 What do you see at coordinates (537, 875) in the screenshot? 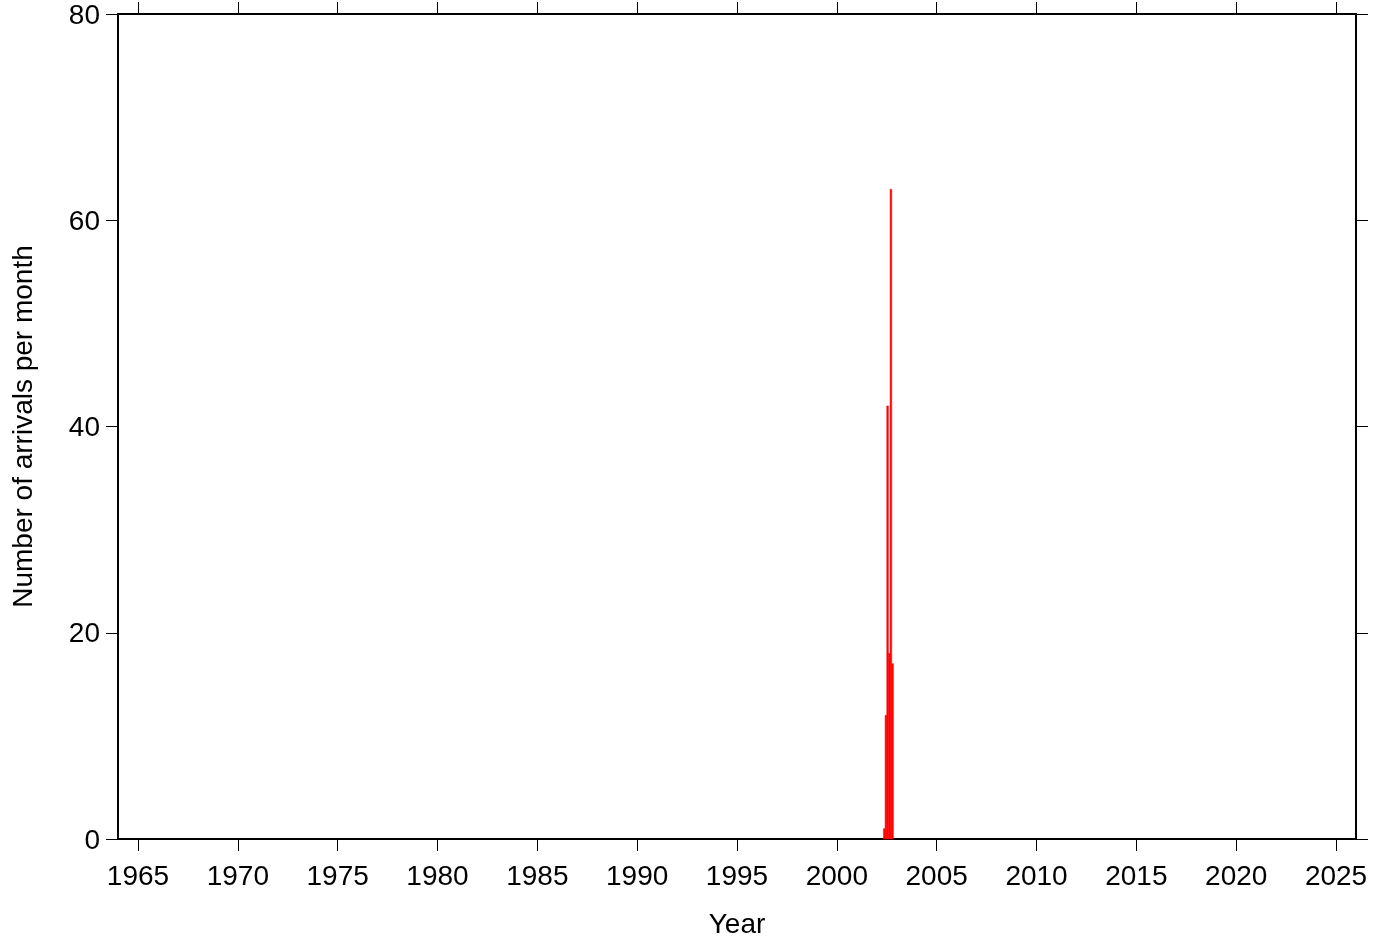
I see `x-tick-label: 1985` at bounding box center [537, 875].